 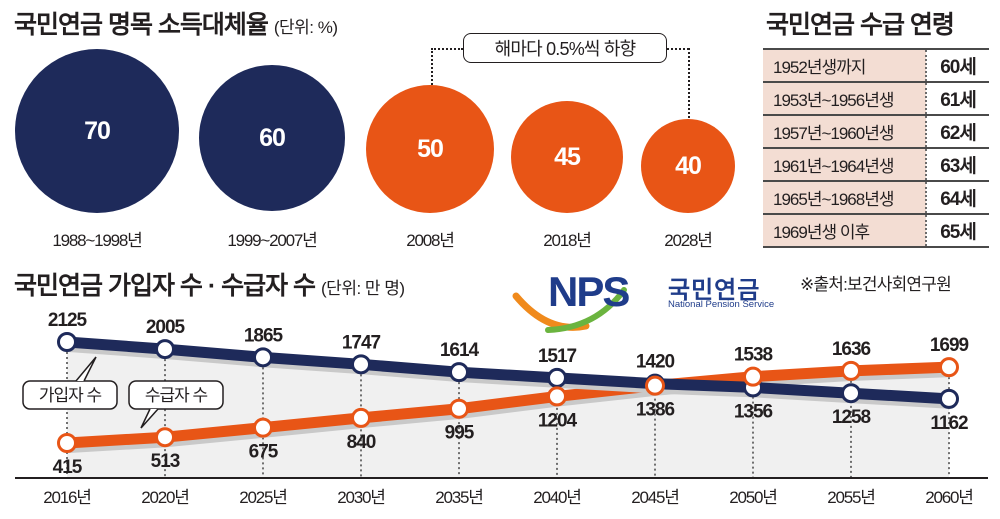 What do you see at coordinates (721, 304) in the screenshot?
I see `nps-logo-name-en: National Pension Service` at bounding box center [721, 304].